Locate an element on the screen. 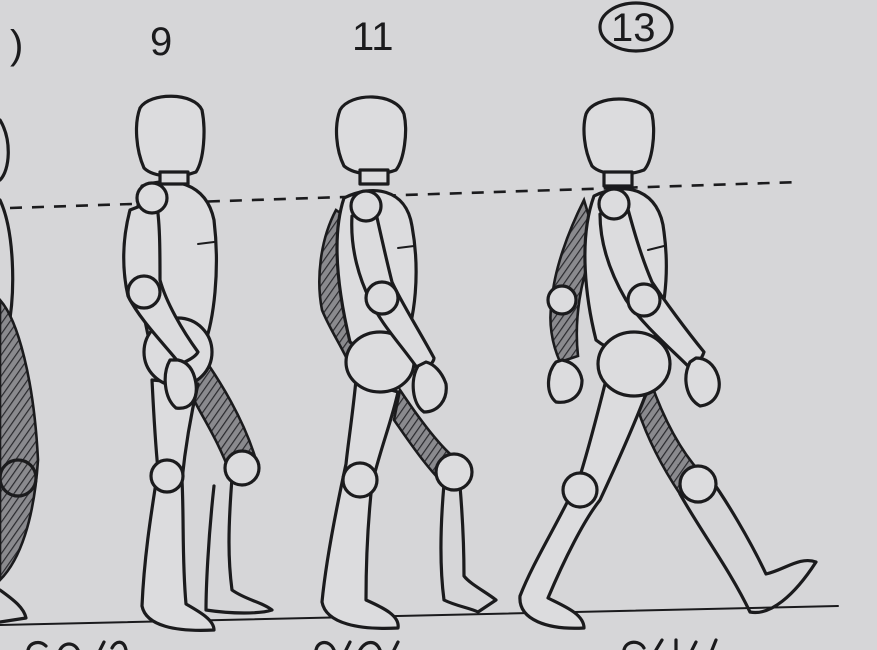 Image resolution: width=877 pixels, height=650 pixels. frame-number-13: 13 is located at coordinates (633, 28).